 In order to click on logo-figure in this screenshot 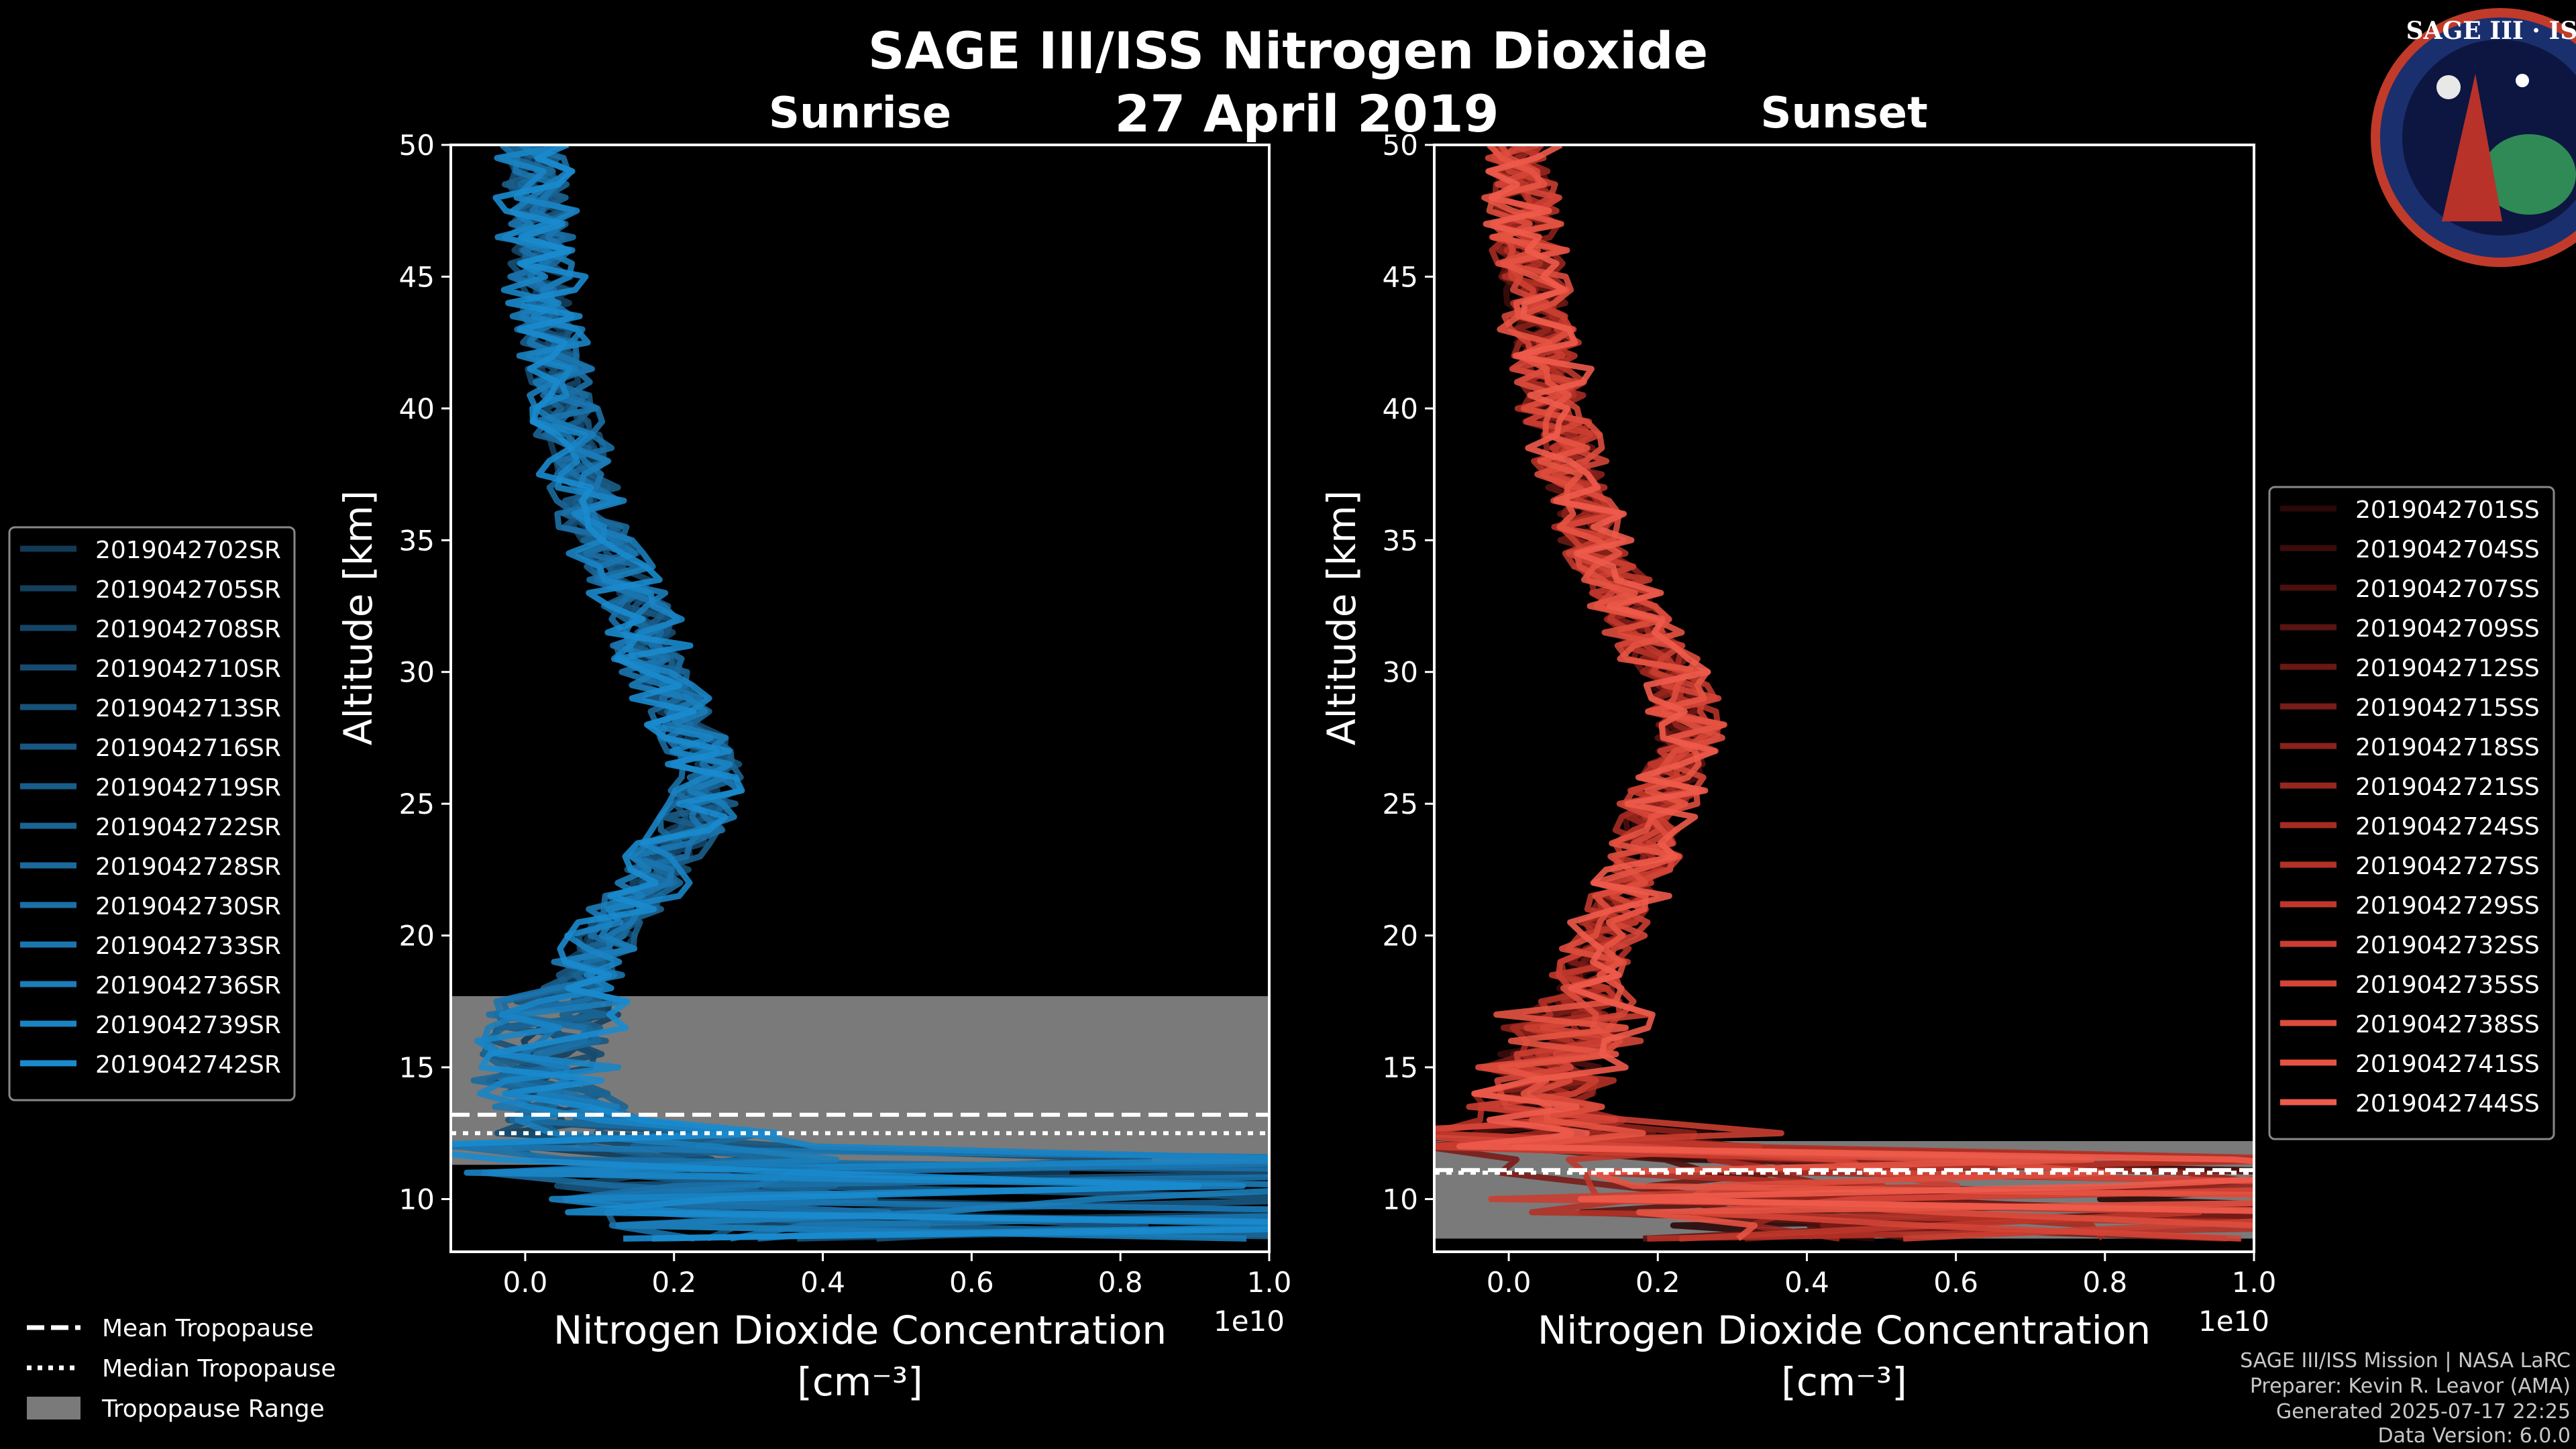, I will do `click(2472, 147)`.